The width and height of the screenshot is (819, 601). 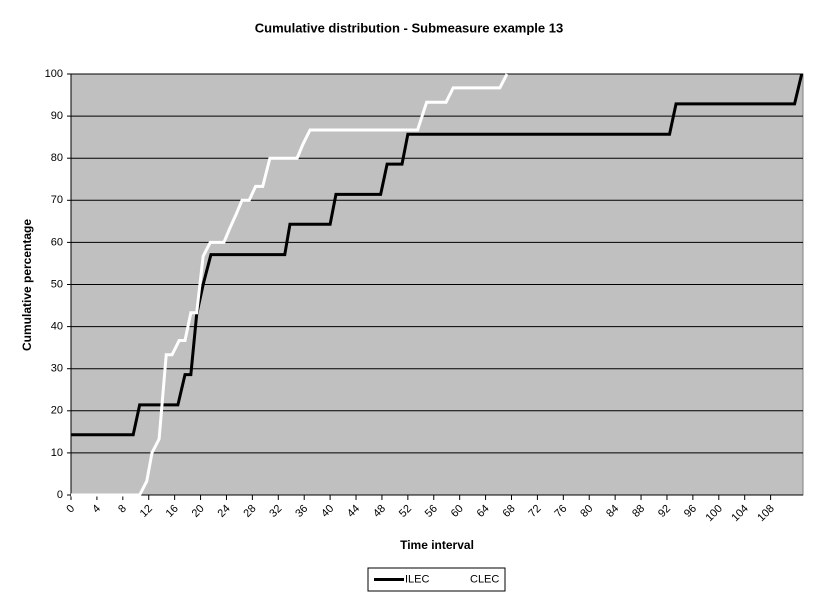 I want to click on x-tick-label: 8, so click(x=122, y=509).